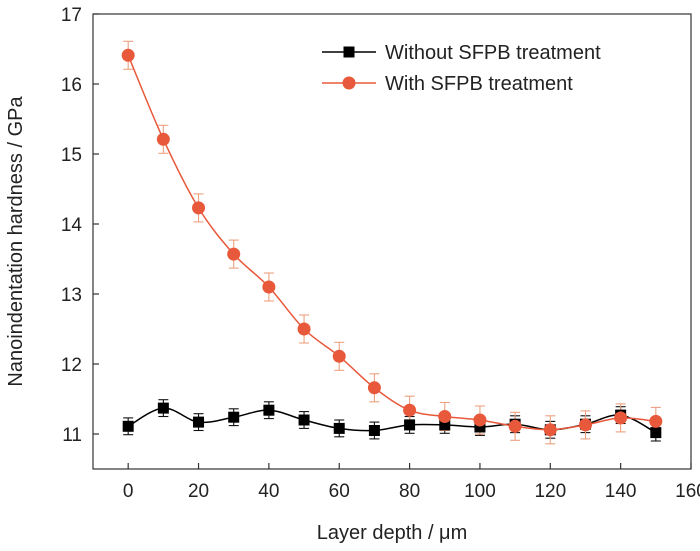 This screenshot has width=700, height=551. Describe the element at coordinates (687, 491) in the screenshot. I see `x-tick-label: 160` at that location.